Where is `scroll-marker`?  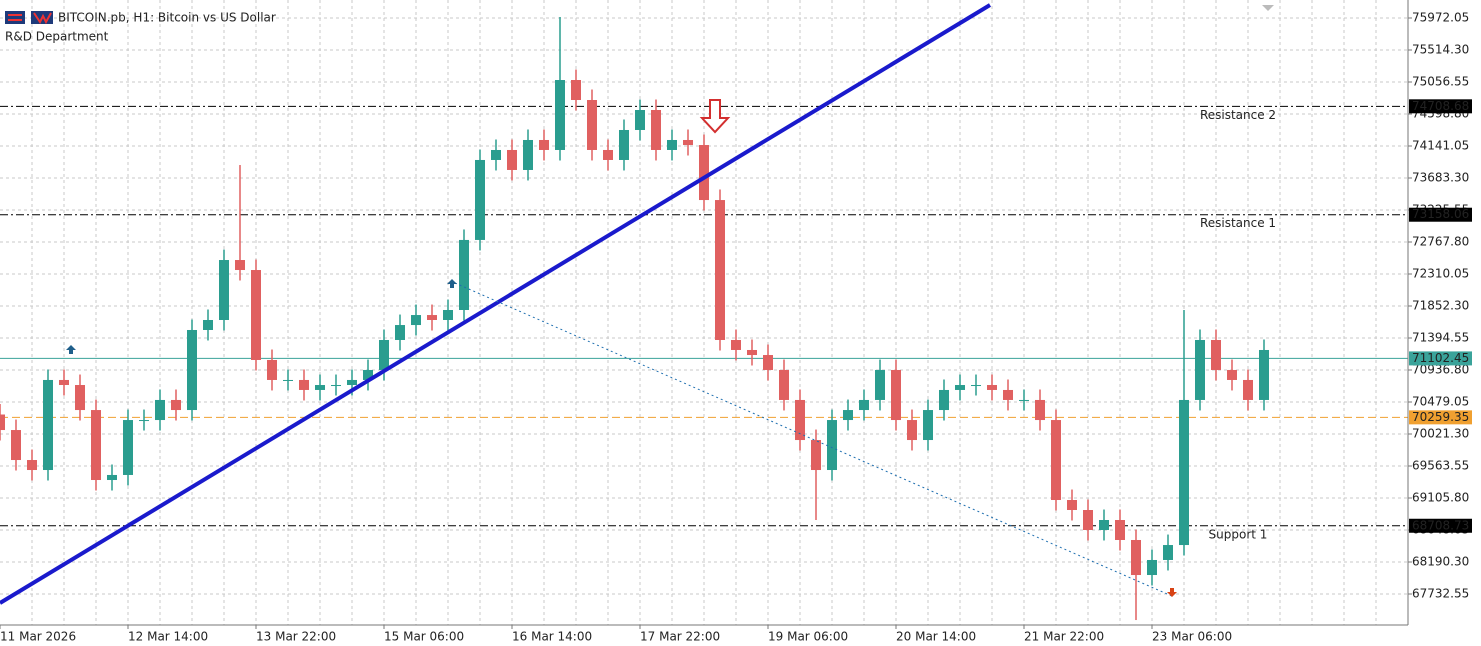
scroll-marker is located at coordinates (1268, 8).